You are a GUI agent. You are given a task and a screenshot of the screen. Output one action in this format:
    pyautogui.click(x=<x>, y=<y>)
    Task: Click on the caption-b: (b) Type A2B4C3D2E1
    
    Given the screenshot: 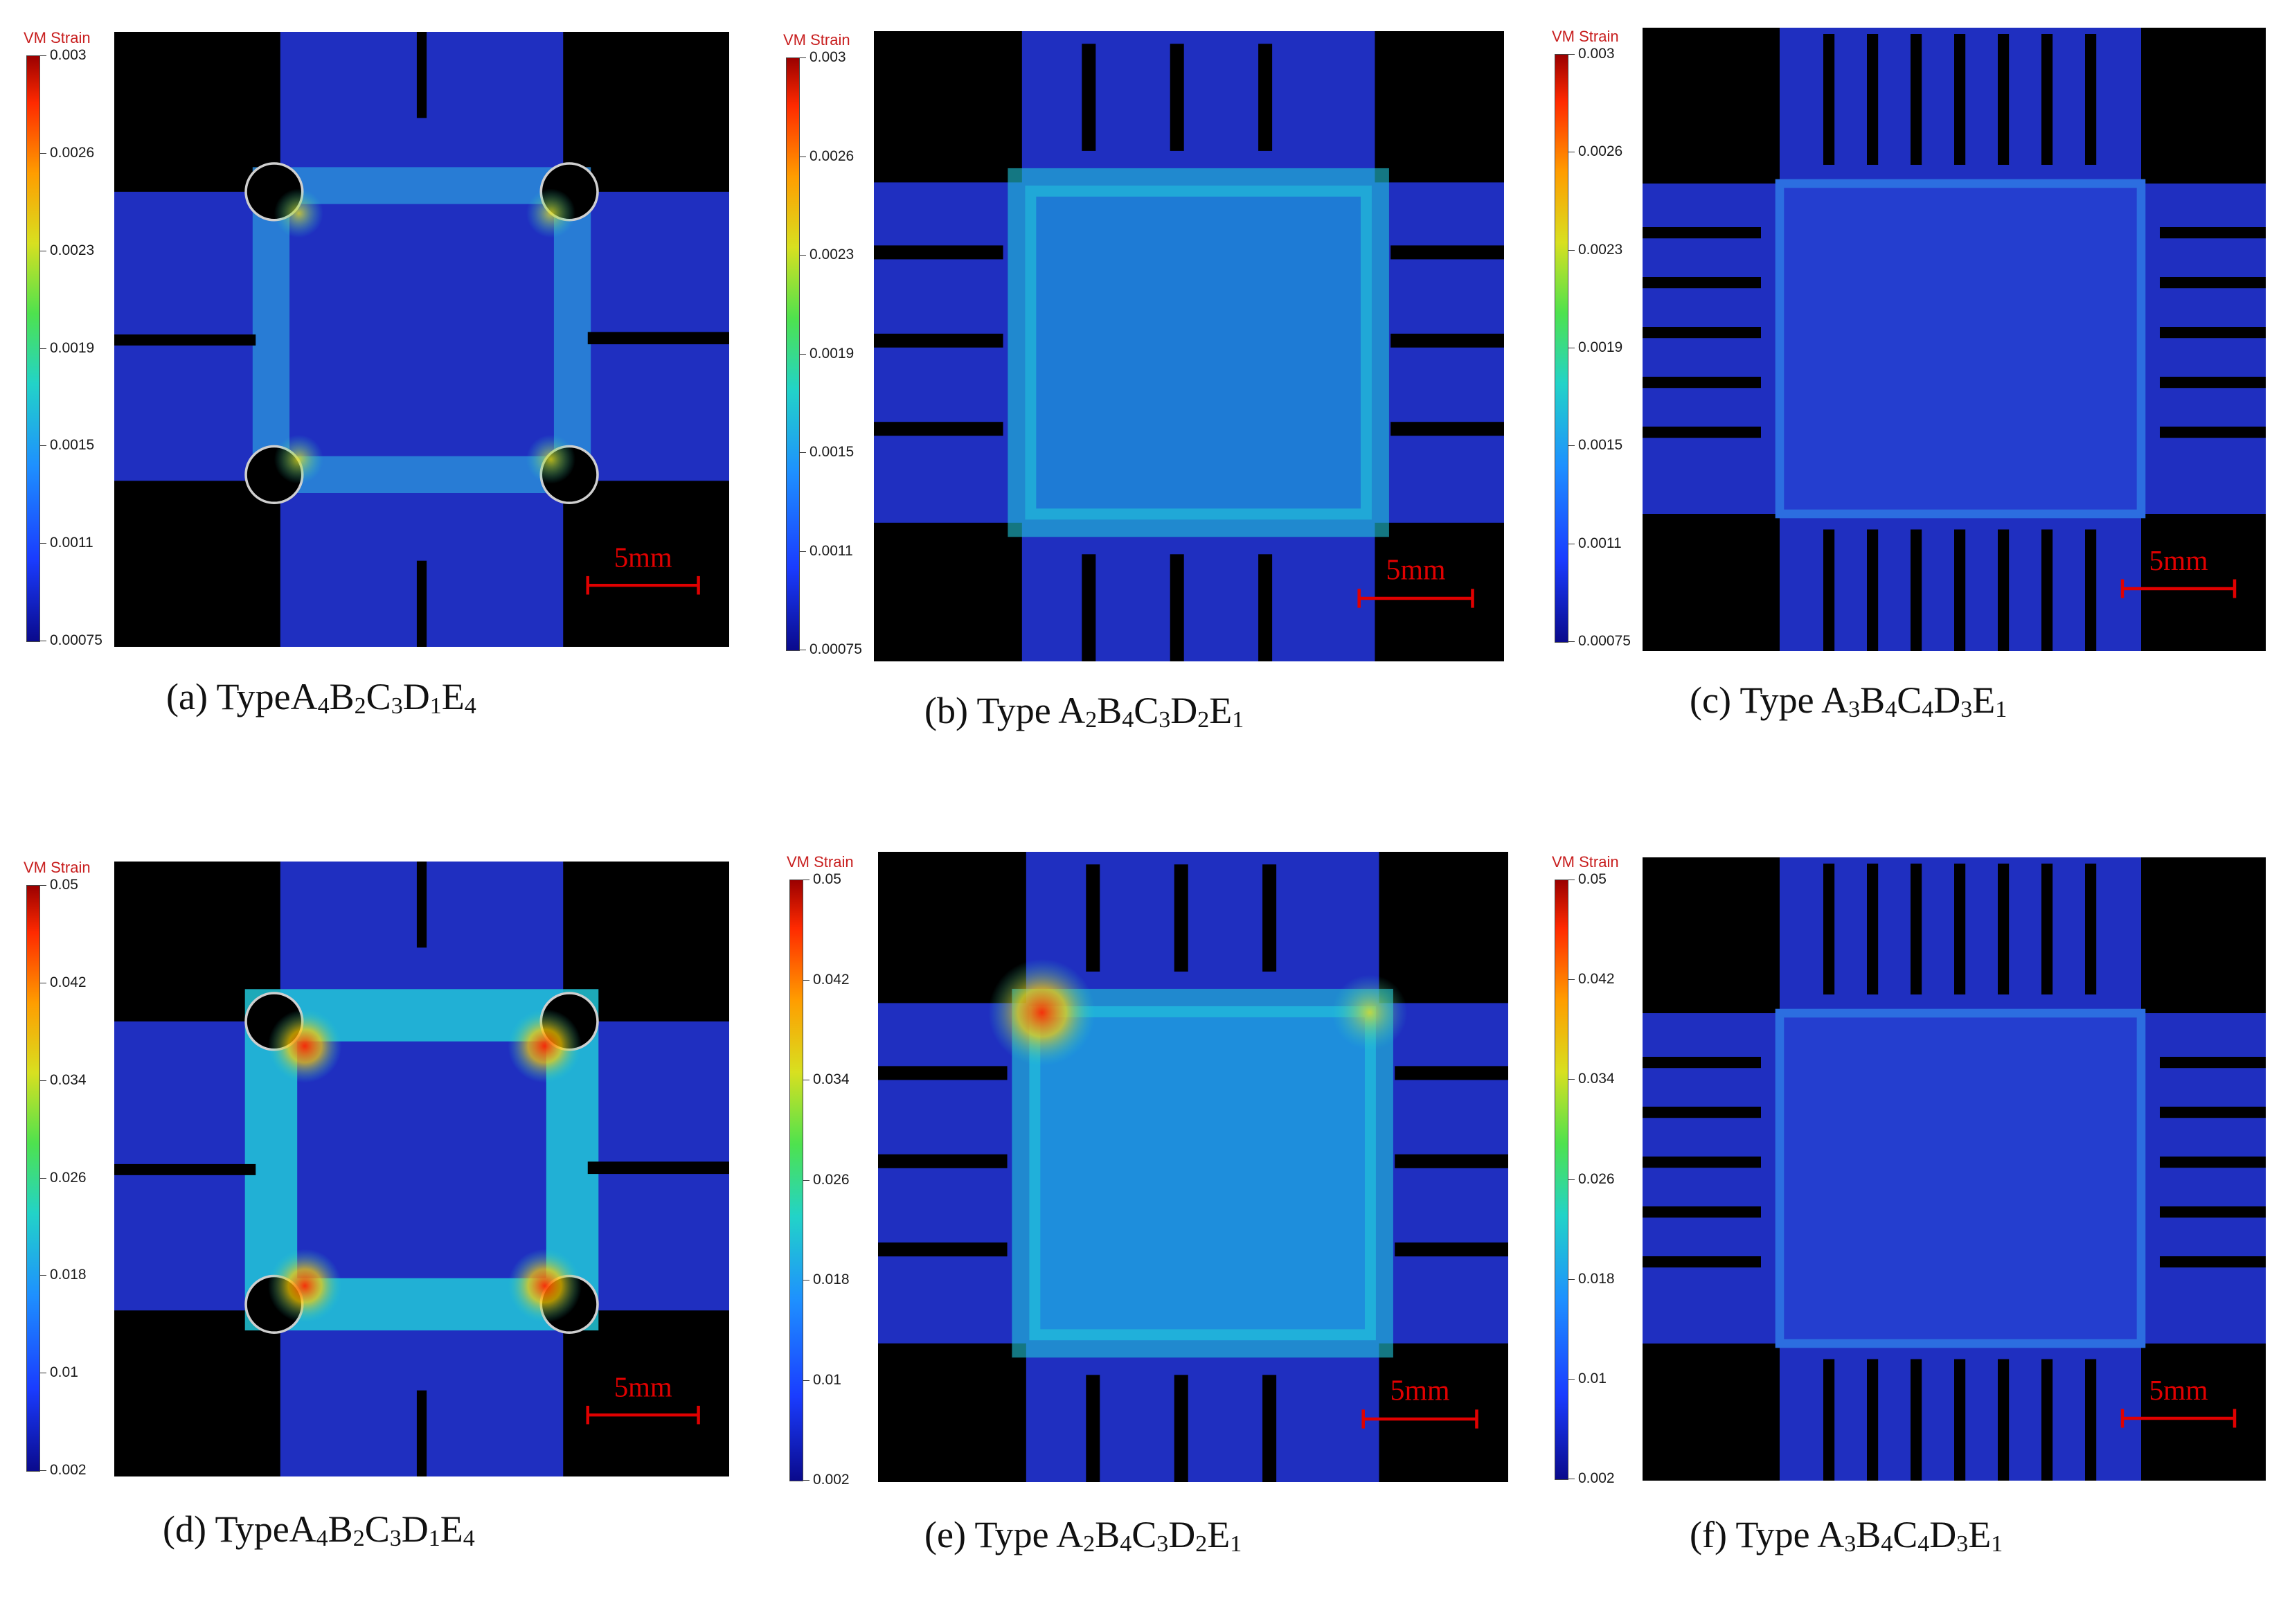 What is the action you would take?
    pyautogui.click(x=1084, y=712)
    